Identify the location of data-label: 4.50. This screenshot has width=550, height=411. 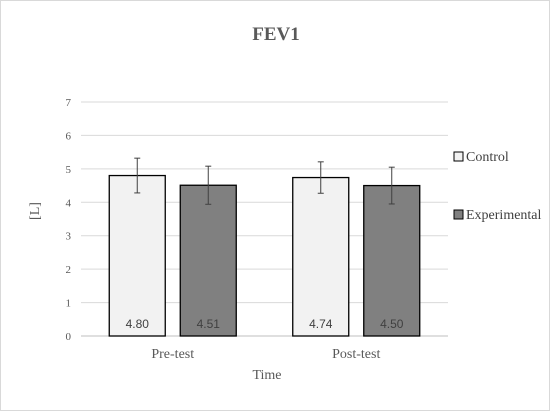
(392, 324).